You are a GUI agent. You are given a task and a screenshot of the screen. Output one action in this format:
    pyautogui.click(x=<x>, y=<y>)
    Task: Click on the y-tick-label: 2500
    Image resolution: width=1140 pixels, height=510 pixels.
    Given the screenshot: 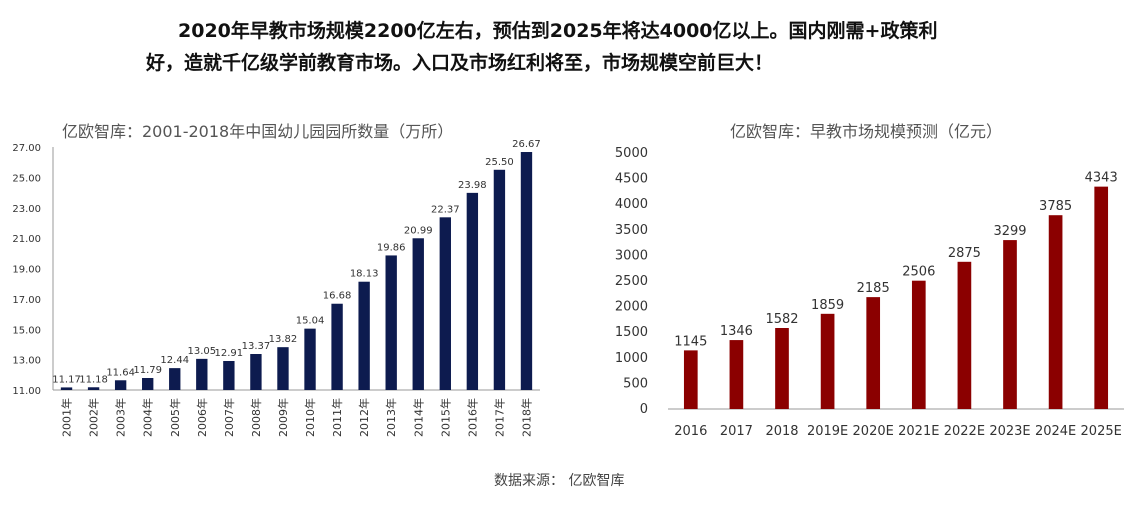 What is the action you would take?
    pyautogui.click(x=631, y=281)
    